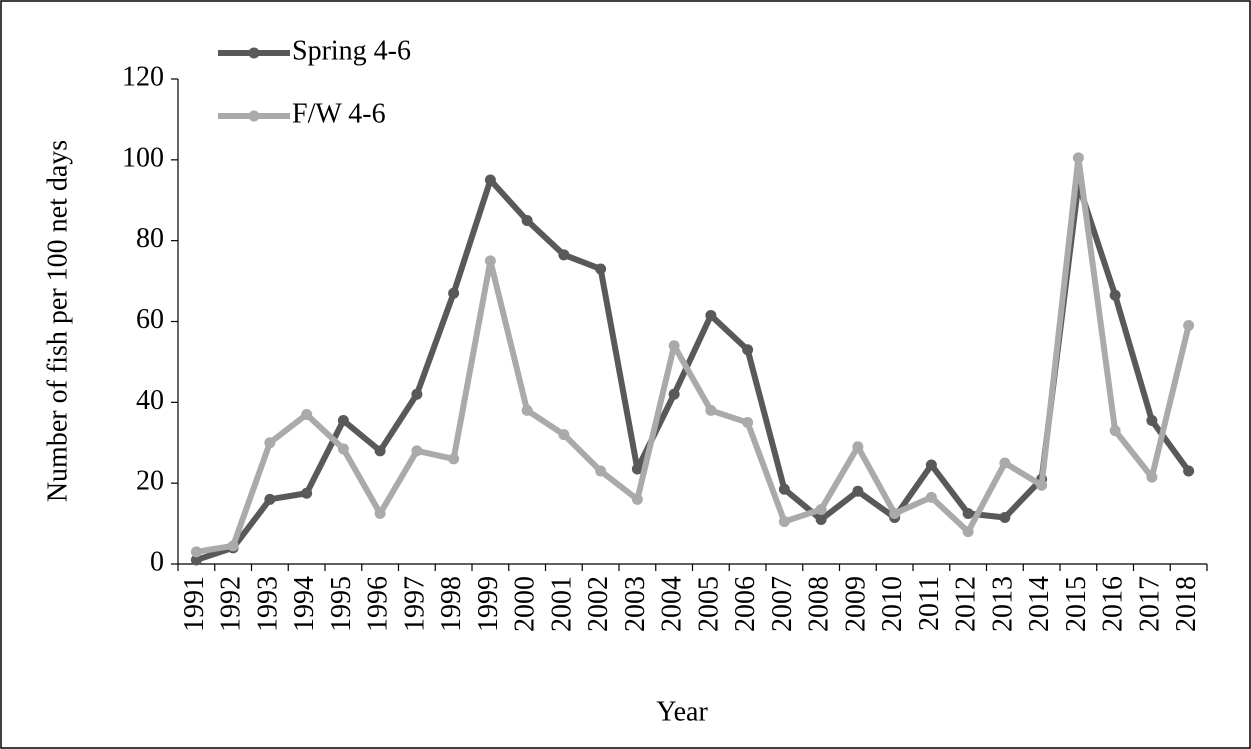 The image size is (1251, 749). I want to click on x-tick-label: 2017, so click(1149, 604).